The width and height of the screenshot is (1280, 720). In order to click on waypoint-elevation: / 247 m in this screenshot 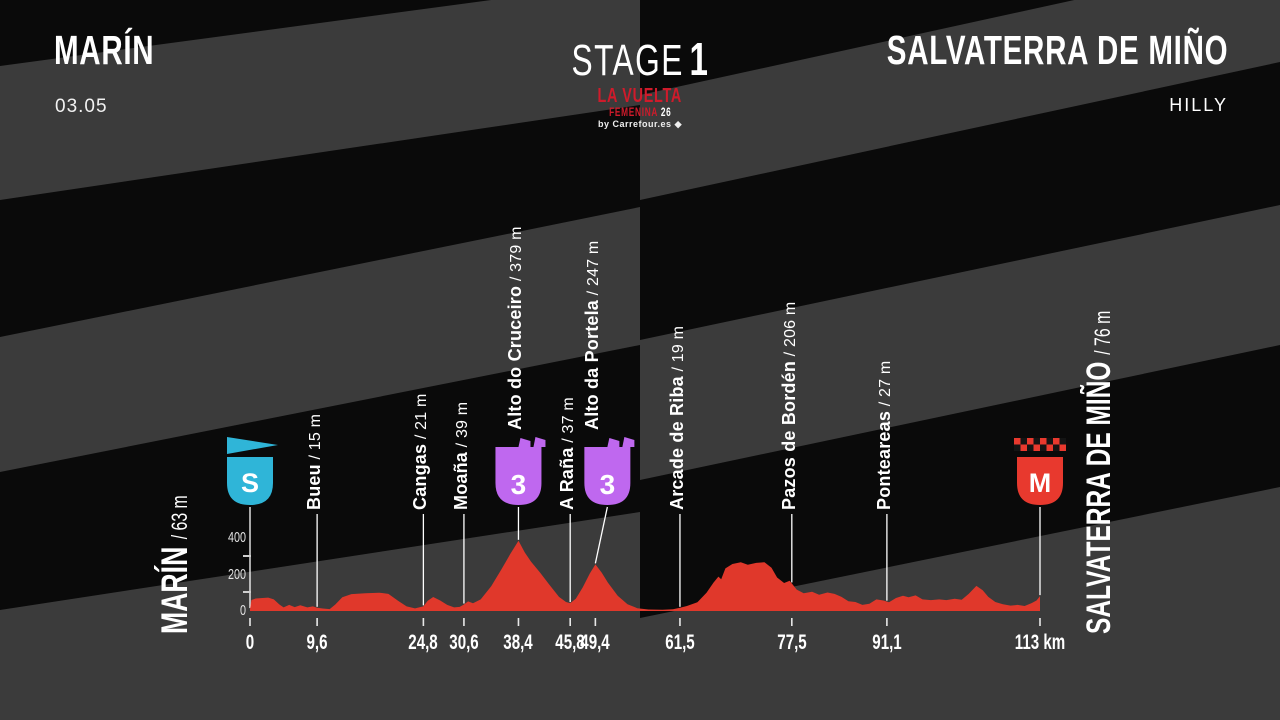, I will do `click(594, 270)`.